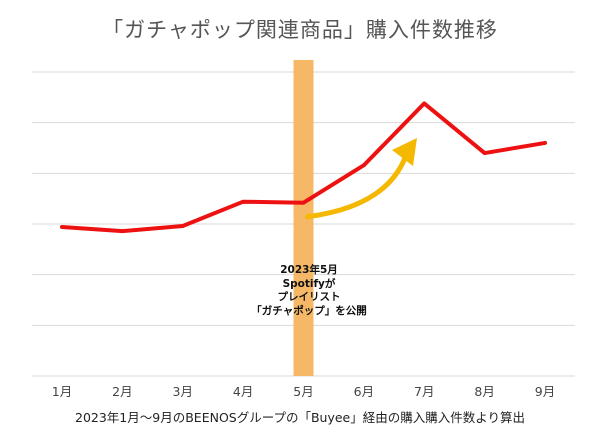 The image size is (600, 435). Describe the element at coordinates (300, 30) in the screenshot. I see `chart-title: 「ガチャポップ関連商品」購入件数推移` at that location.